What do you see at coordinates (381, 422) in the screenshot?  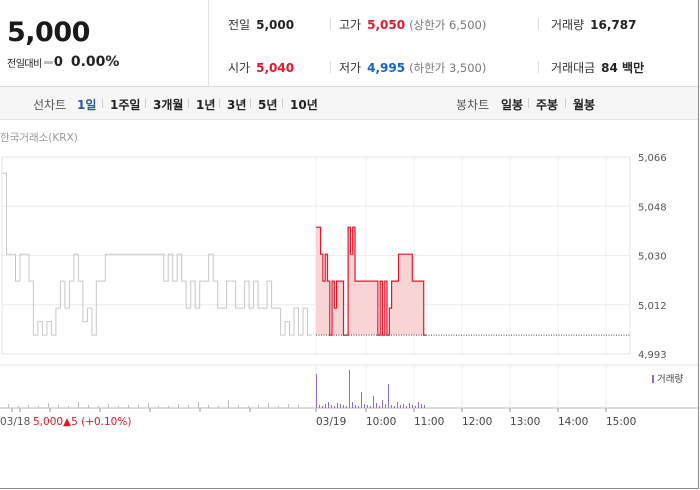 I see `x-tick-label: 10:00` at bounding box center [381, 422].